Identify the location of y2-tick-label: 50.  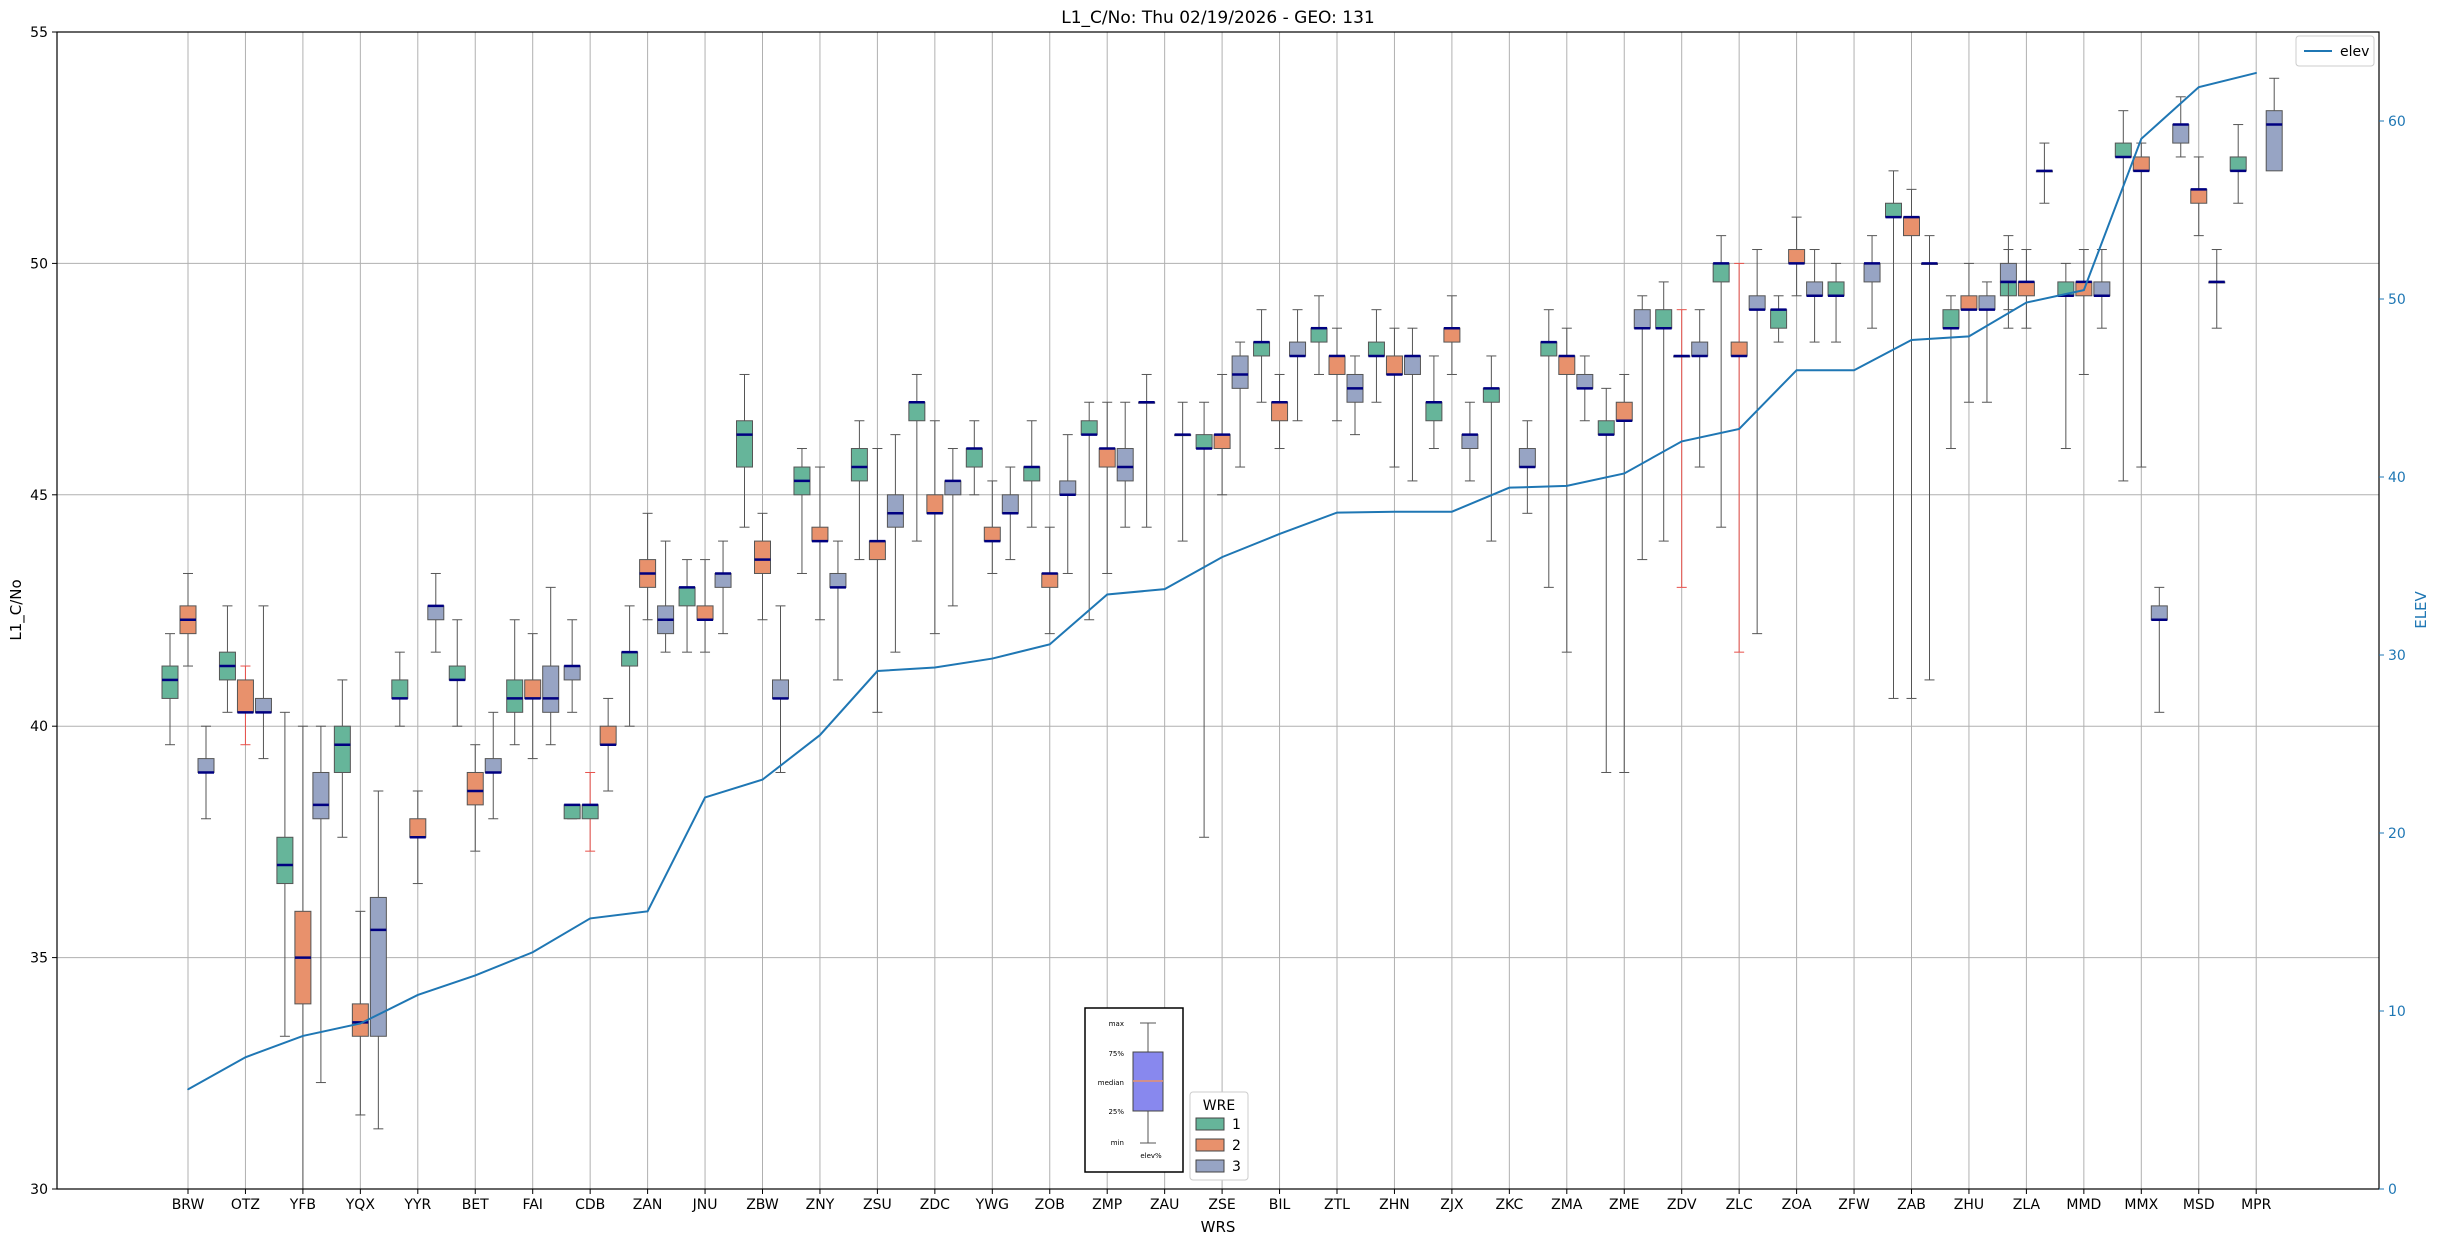
(2397, 300).